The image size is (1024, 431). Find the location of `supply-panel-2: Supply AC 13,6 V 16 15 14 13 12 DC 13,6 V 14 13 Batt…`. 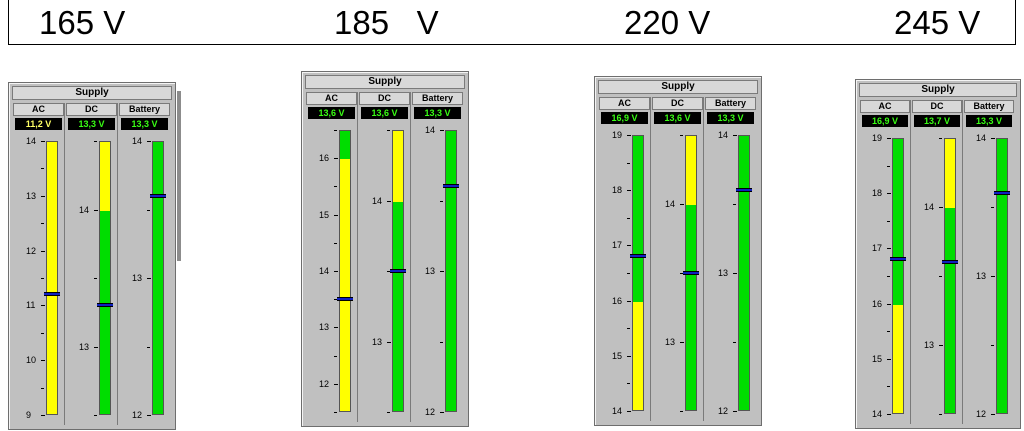

supply-panel-2: Supply AC 13,6 V 16 15 14 13 12 DC 13,6 V 14 13 Batt… is located at coordinates (385, 249).